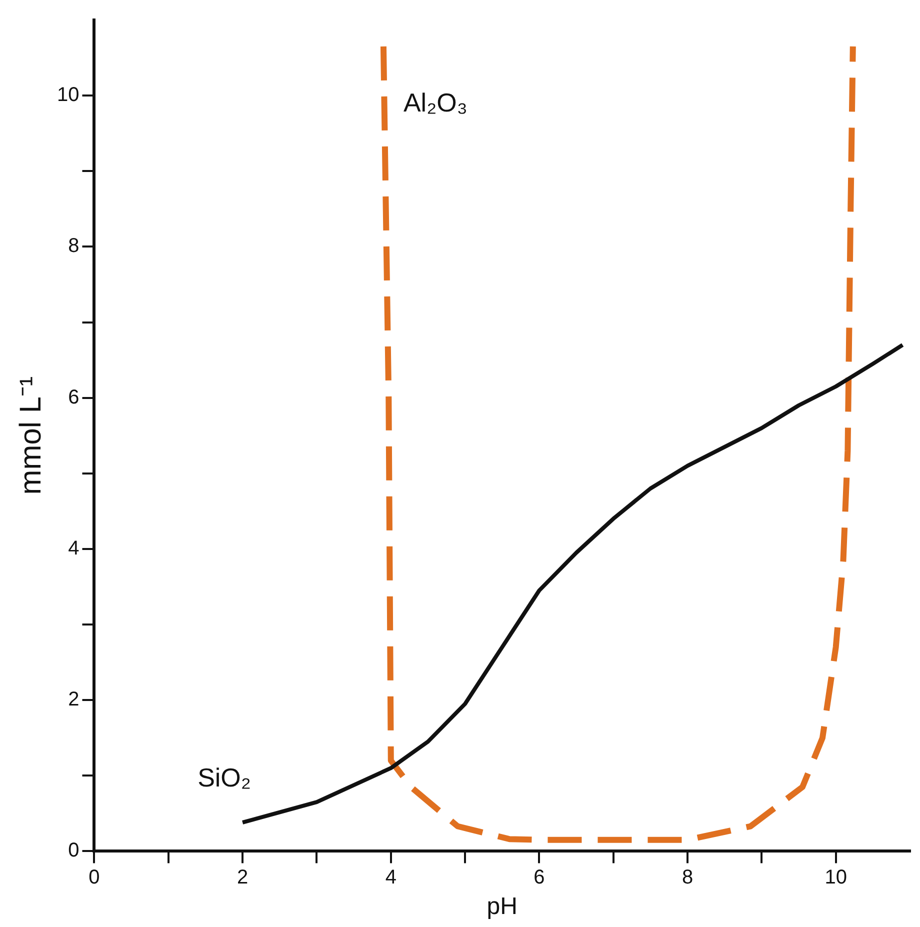  Describe the element at coordinates (835, 877) in the screenshot. I see `x-tick-label: 10` at that location.